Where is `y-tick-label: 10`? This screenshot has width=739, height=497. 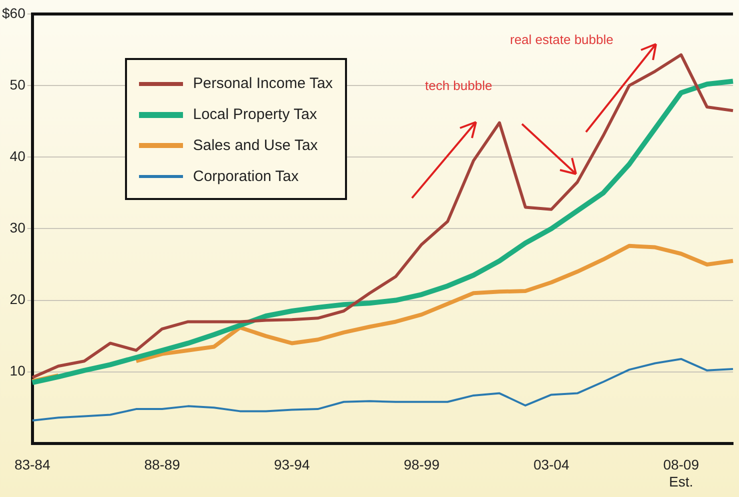 y-tick-label: 10 is located at coordinates (18, 370).